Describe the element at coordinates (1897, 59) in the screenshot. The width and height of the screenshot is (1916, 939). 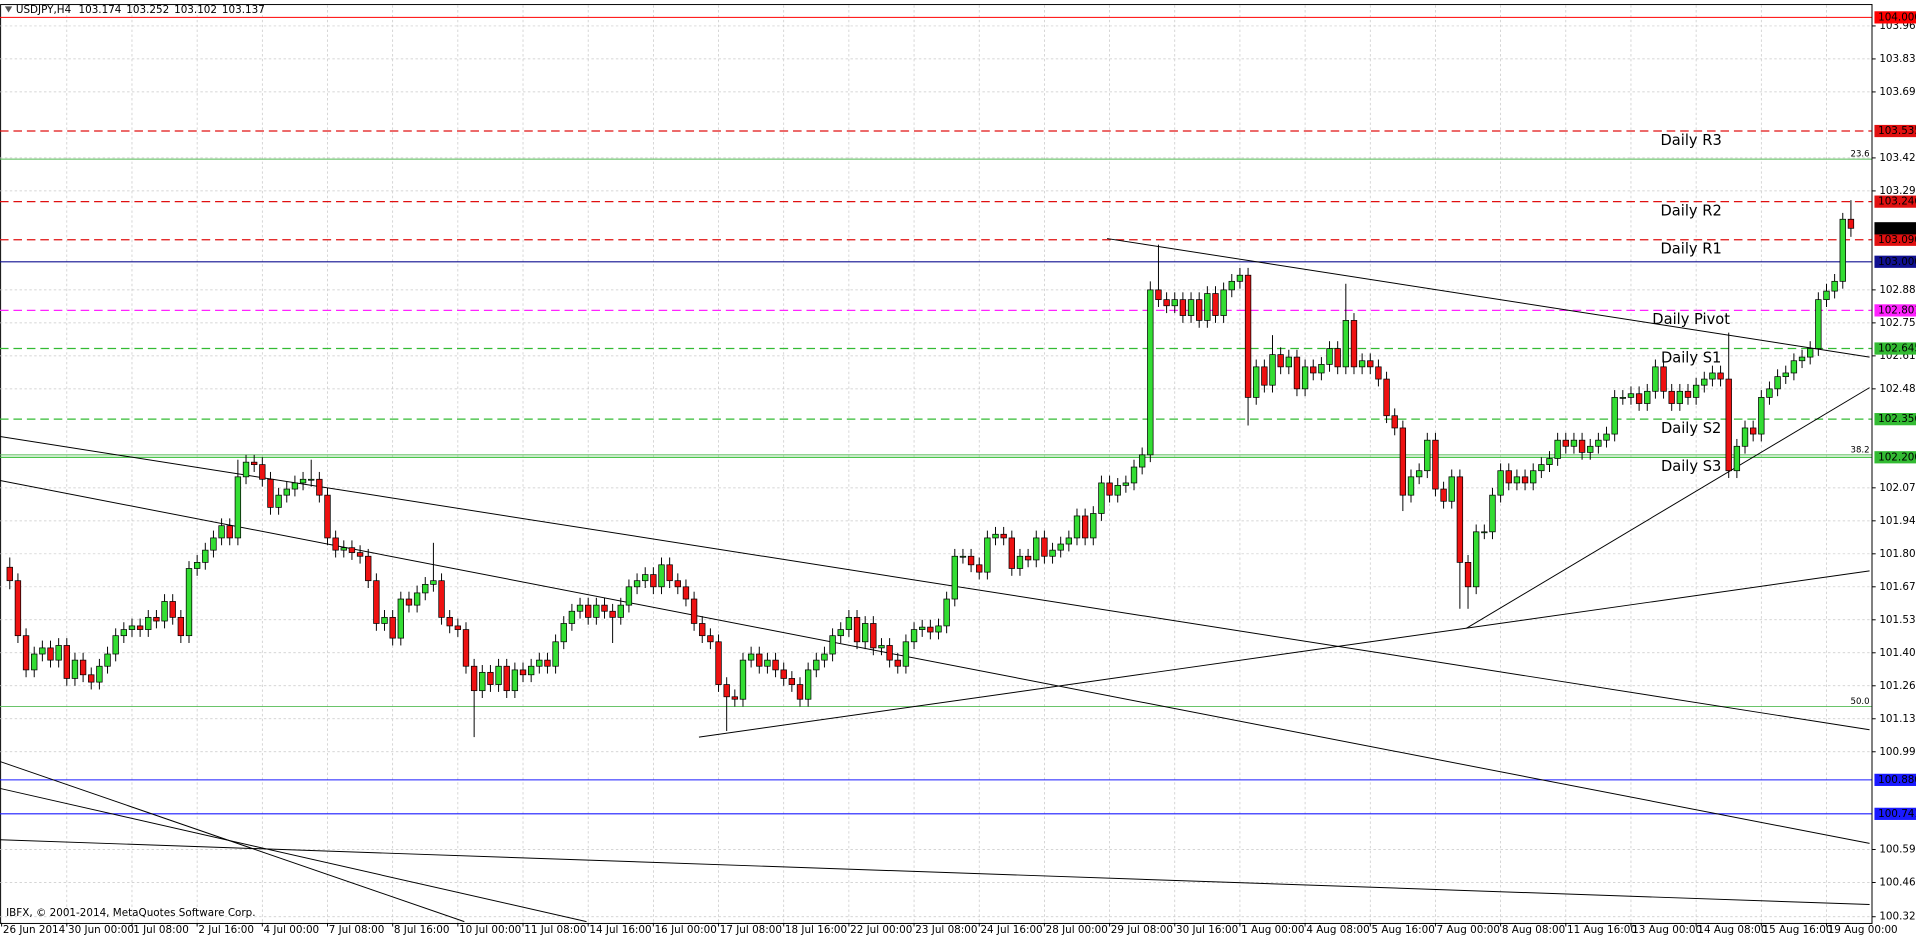
I see `y-tick-label: 103.830` at that location.